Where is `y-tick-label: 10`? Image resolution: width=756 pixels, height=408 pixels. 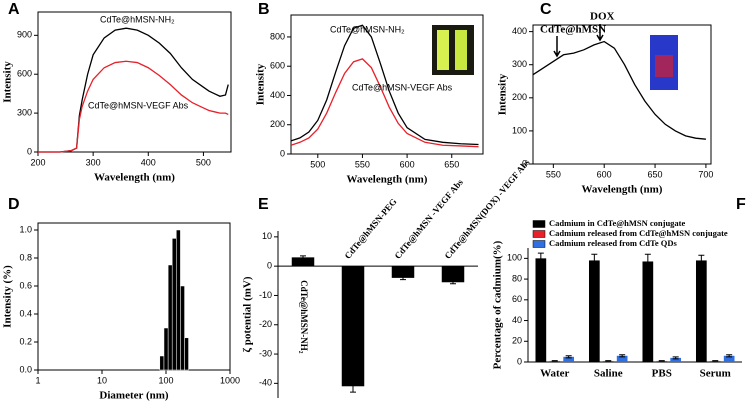 y-tick-label: 10 is located at coordinates (267, 236).